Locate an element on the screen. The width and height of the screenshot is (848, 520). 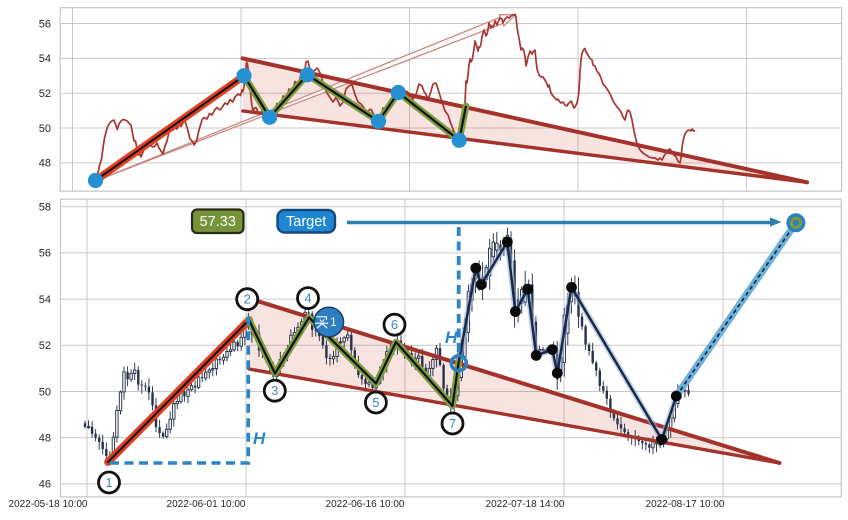
svg-text: 46 is located at coordinates (45, 485).